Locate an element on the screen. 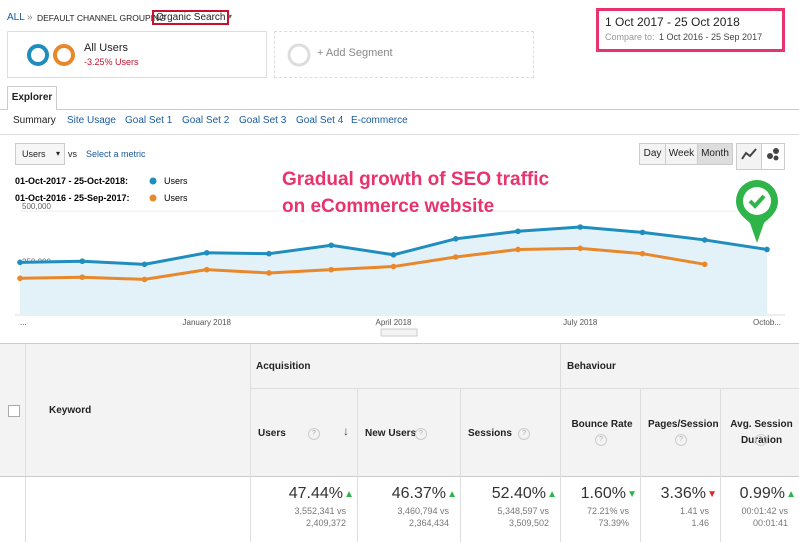 This screenshot has width=799, height=542. row-checkbox is located at coordinates (14, 411).